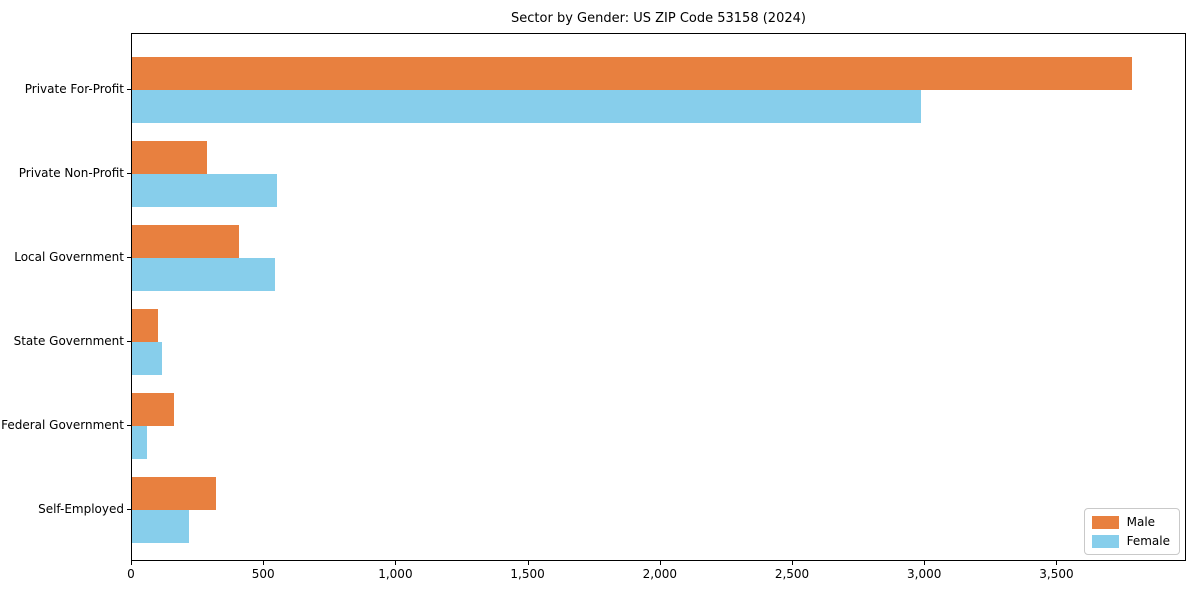 This screenshot has width=1200, height=600. What do you see at coordinates (924, 574) in the screenshot?
I see `x-tick-label: 3,000` at bounding box center [924, 574].